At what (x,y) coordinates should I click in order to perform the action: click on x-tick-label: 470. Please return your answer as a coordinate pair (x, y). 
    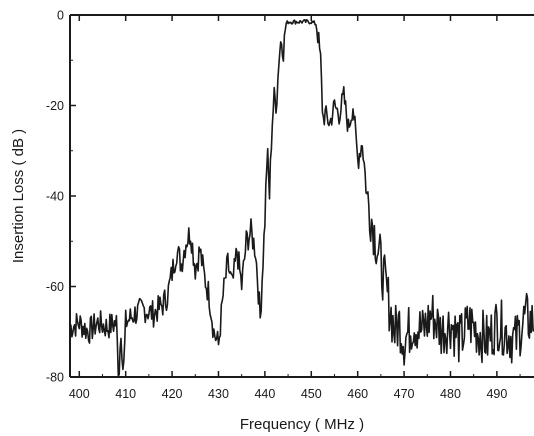
    Looking at the image, I should click on (404, 394).